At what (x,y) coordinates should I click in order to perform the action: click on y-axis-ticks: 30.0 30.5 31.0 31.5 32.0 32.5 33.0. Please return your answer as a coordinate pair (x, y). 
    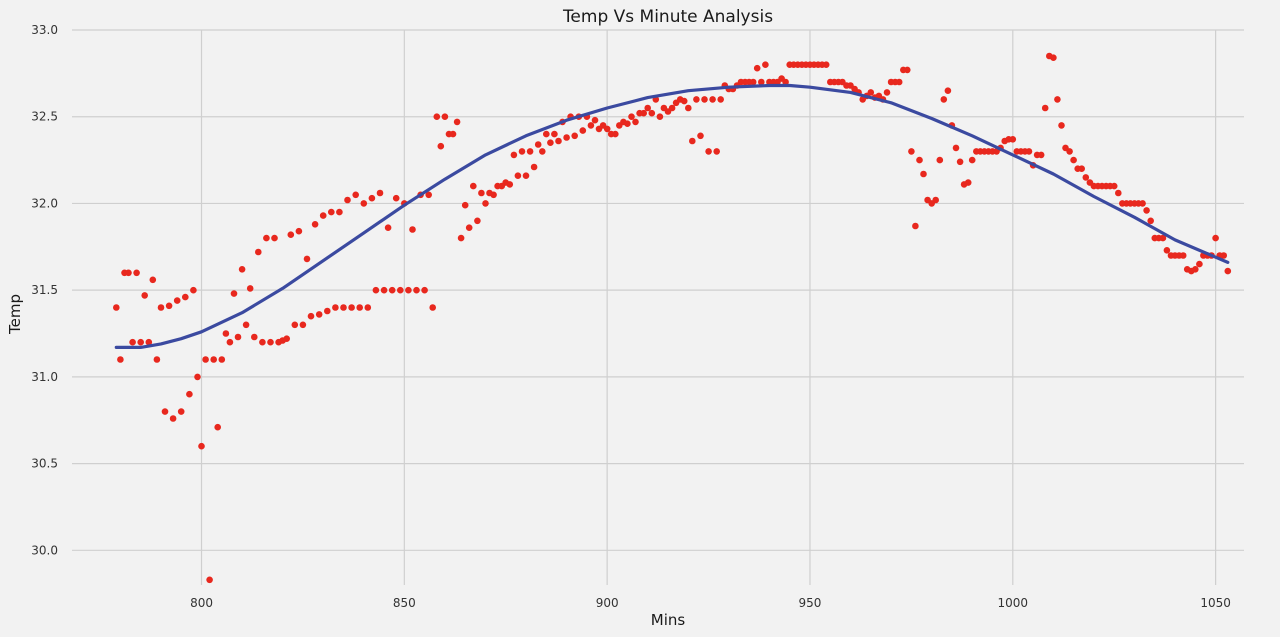
    Looking at the image, I should click on (44, 290).